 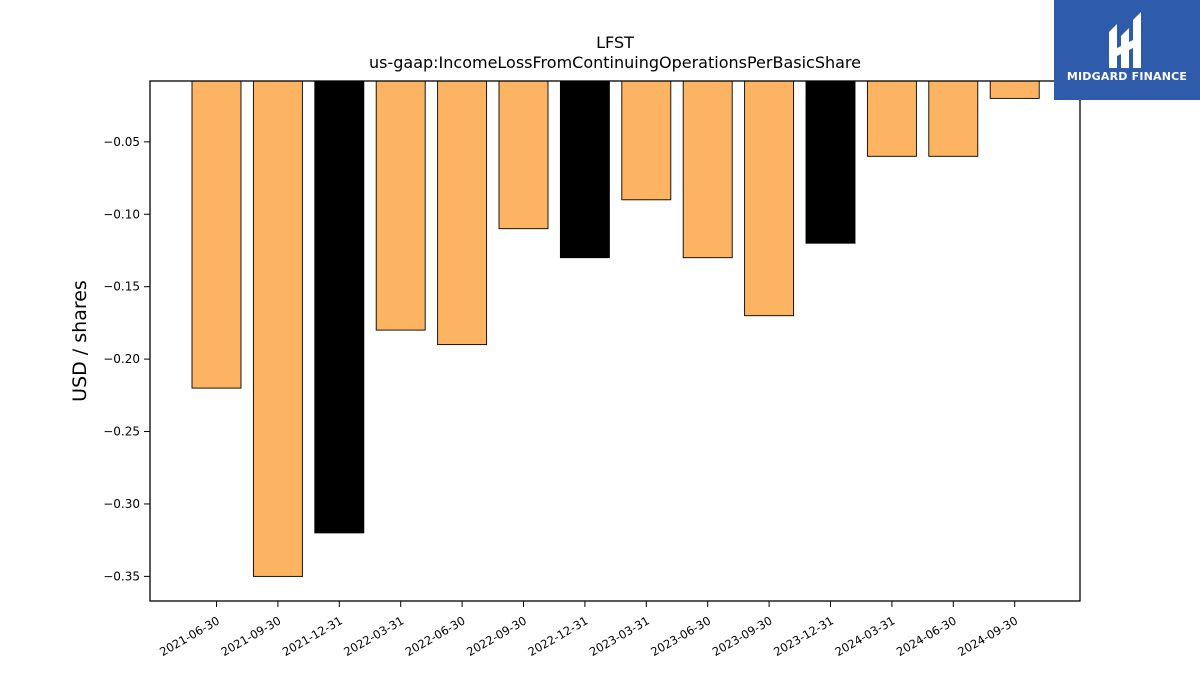 What do you see at coordinates (121, 432) in the screenshot?
I see `y-tick-label: −0.25` at bounding box center [121, 432].